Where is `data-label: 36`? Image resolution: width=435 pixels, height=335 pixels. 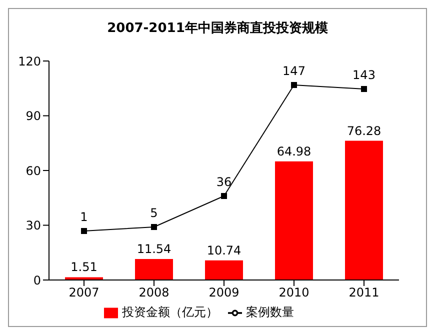
data-label: 36 is located at coordinates (224, 182).